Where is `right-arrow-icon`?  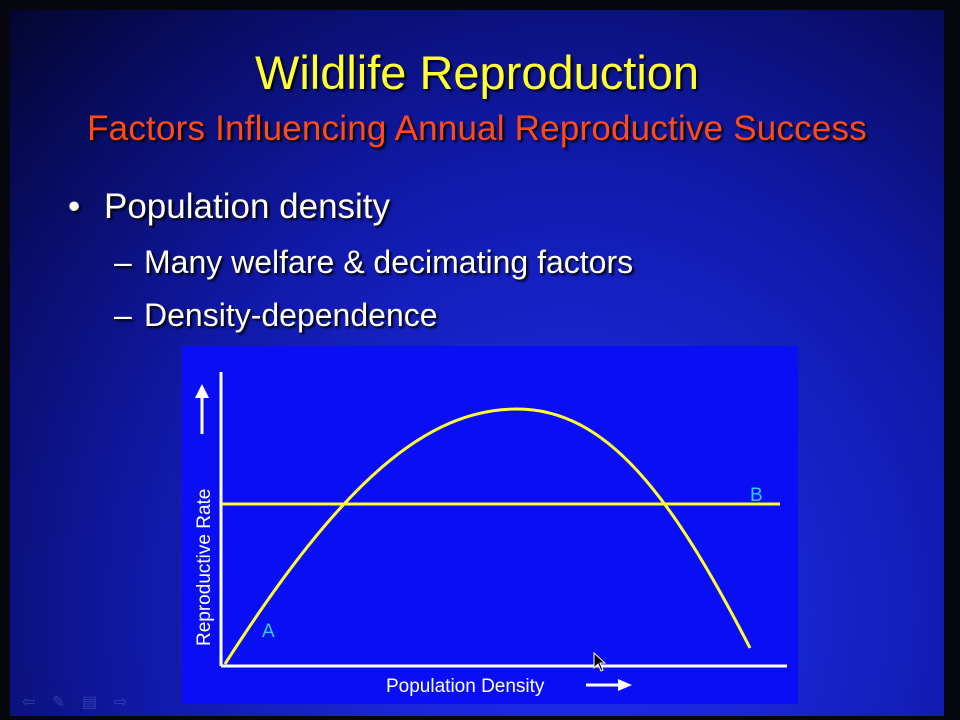
right-arrow-icon is located at coordinates (609, 685).